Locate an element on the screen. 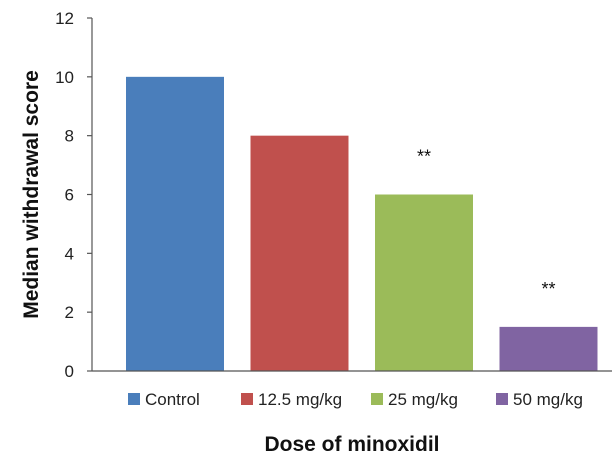 The width and height of the screenshot is (616, 460). y-tick-label: 8 is located at coordinates (69, 136).